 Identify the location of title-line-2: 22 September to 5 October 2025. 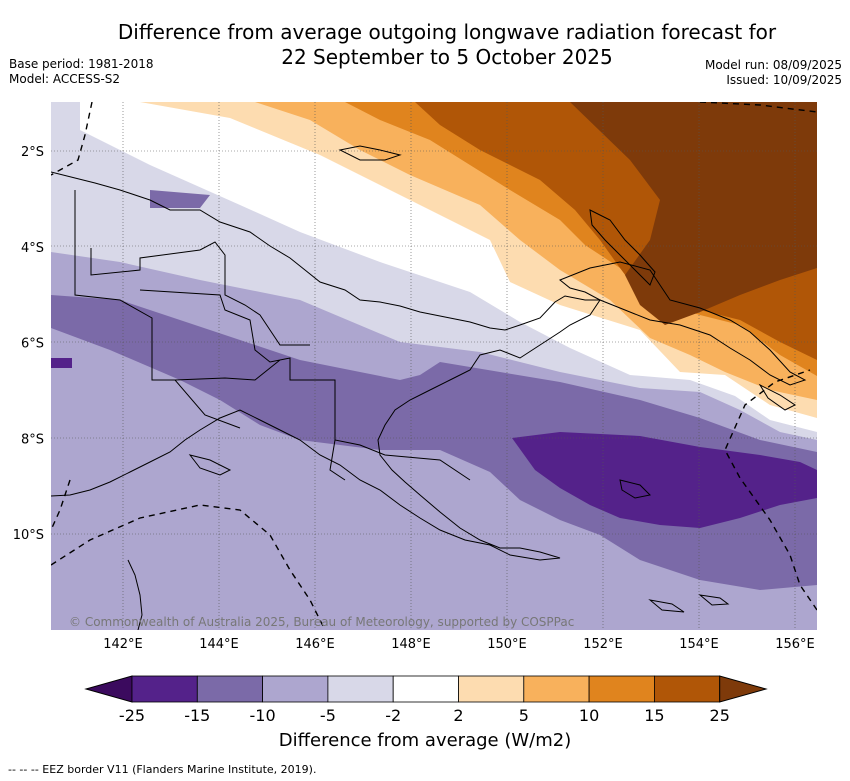
(447, 57).